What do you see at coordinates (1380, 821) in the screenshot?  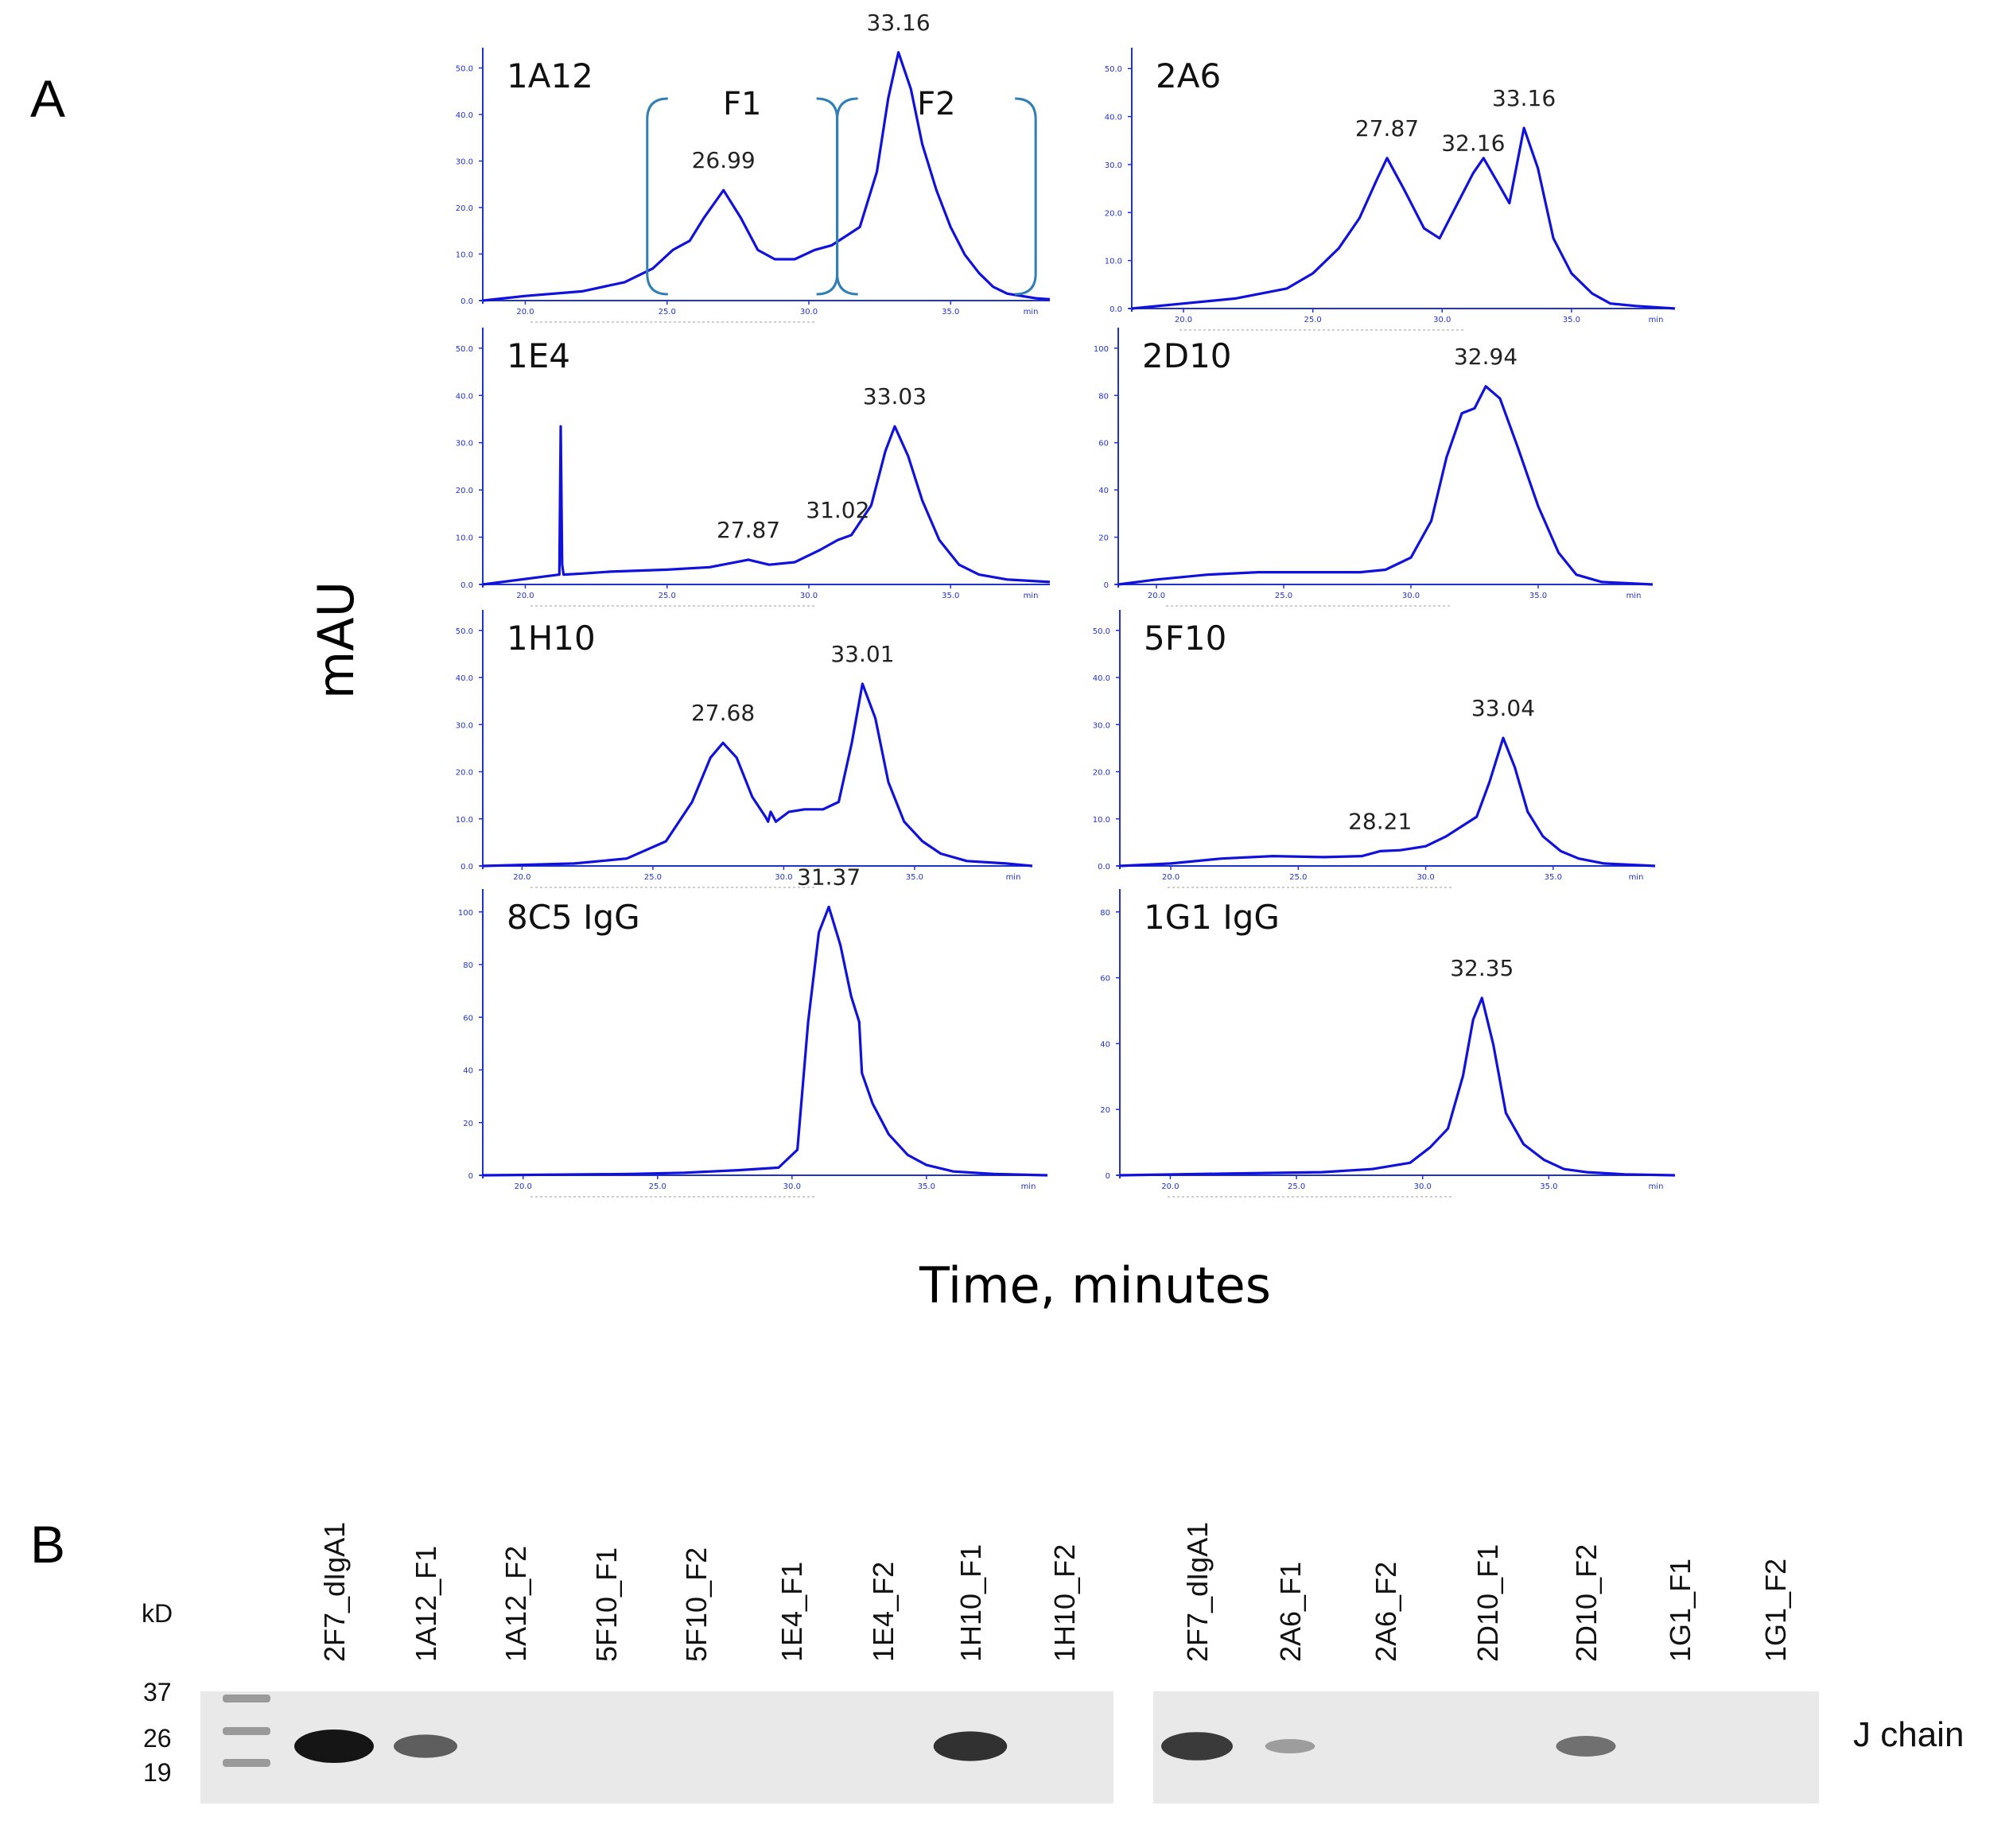 I see `peak-label: 28.21` at bounding box center [1380, 821].